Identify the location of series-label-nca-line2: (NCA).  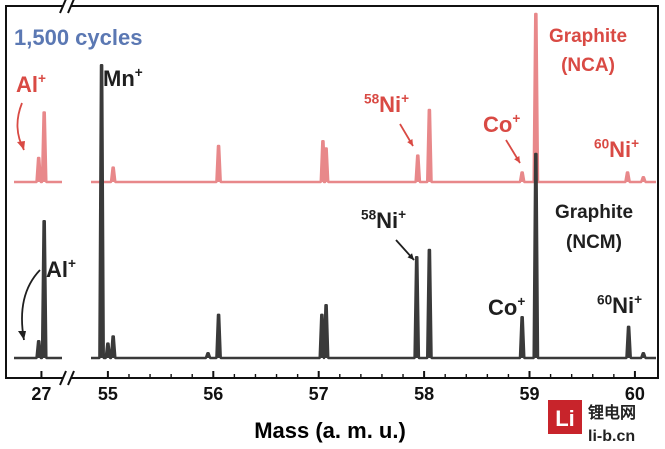
(588, 65).